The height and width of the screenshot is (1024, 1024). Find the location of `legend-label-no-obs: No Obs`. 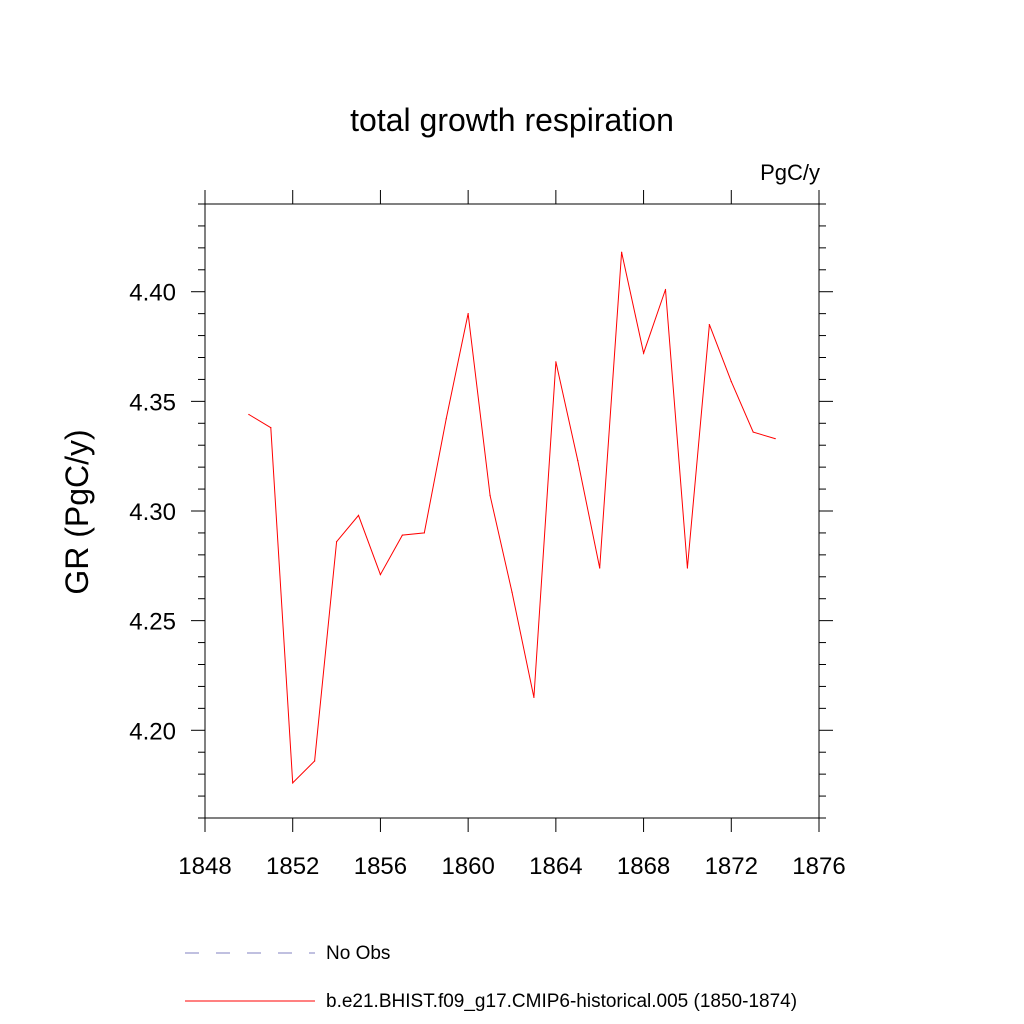

legend-label-no-obs: No Obs is located at coordinates (358, 953).